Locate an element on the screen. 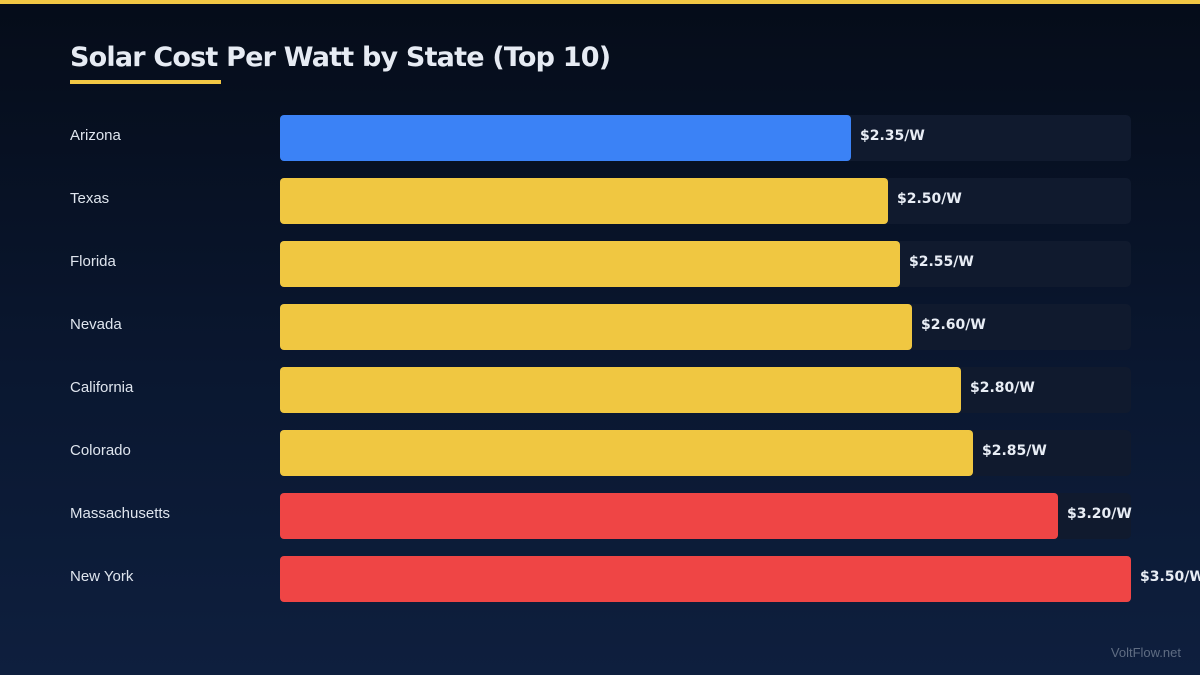 This screenshot has height=675, width=1200. value-label: $2.85/W is located at coordinates (1014, 451).